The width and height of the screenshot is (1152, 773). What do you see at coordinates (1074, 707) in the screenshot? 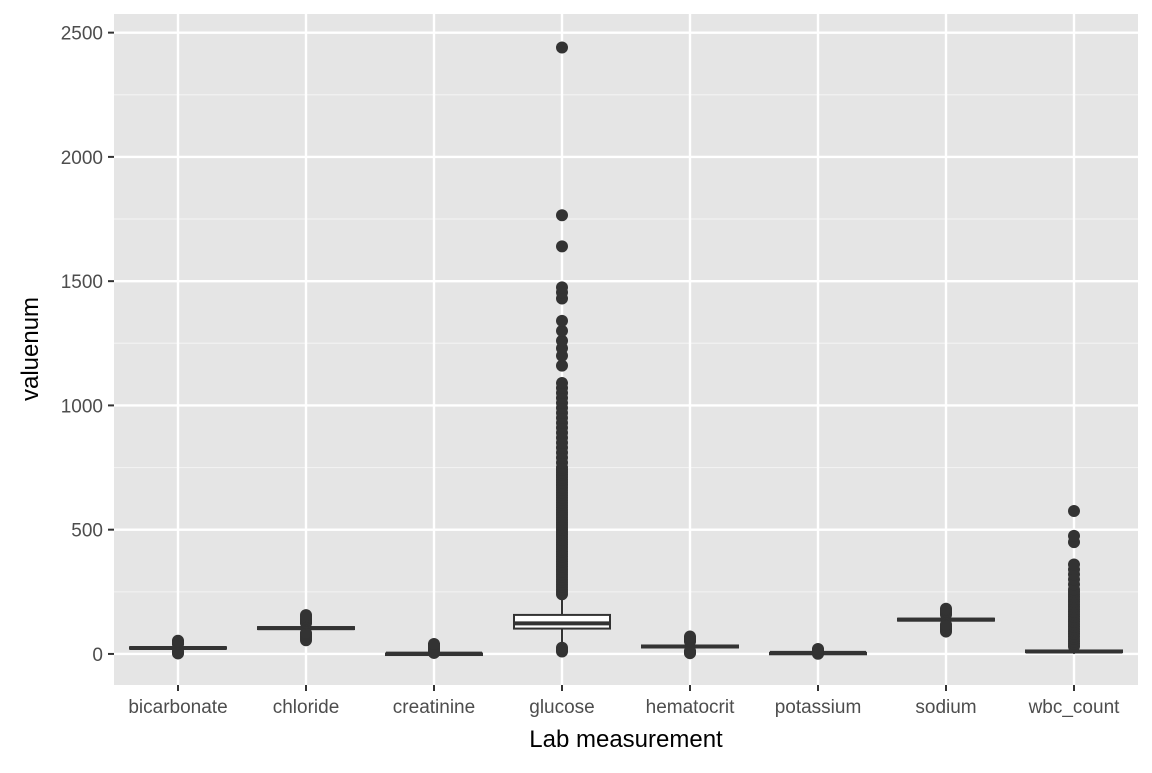
I see `x-tick-label: wbc_count` at bounding box center [1074, 707].